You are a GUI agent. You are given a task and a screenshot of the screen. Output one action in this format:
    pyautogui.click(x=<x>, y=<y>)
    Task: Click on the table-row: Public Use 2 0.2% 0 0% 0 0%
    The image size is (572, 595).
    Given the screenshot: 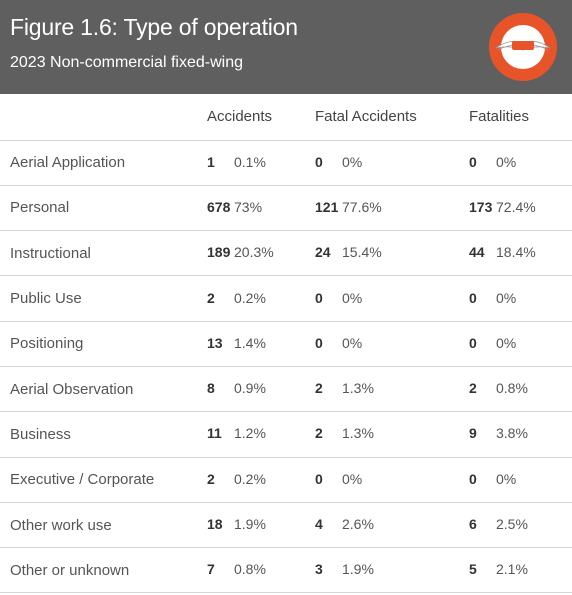 What is the action you would take?
    pyautogui.click(x=286, y=299)
    